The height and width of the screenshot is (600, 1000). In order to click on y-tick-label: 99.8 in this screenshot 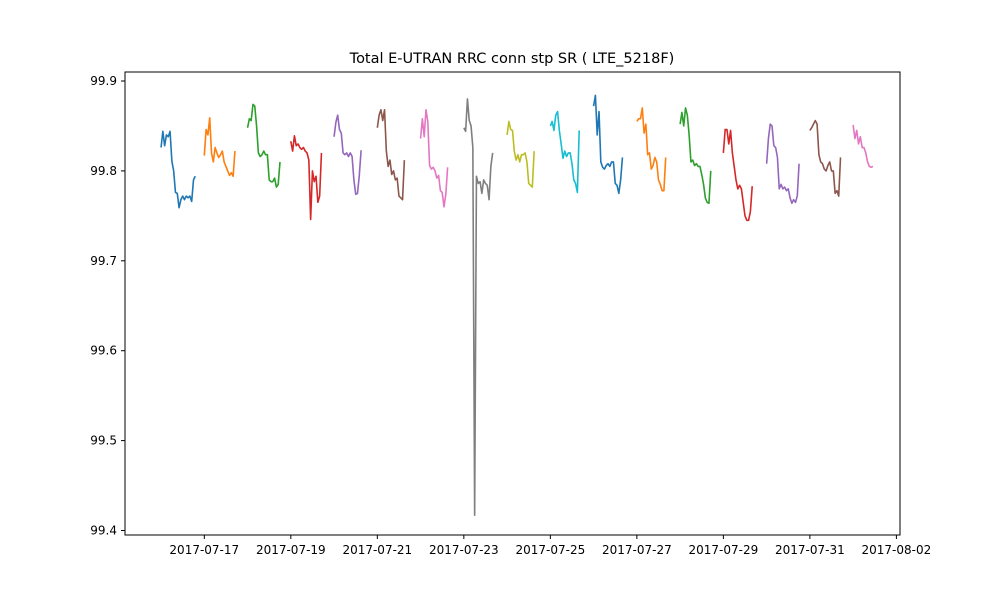, I will do `click(103, 171)`.